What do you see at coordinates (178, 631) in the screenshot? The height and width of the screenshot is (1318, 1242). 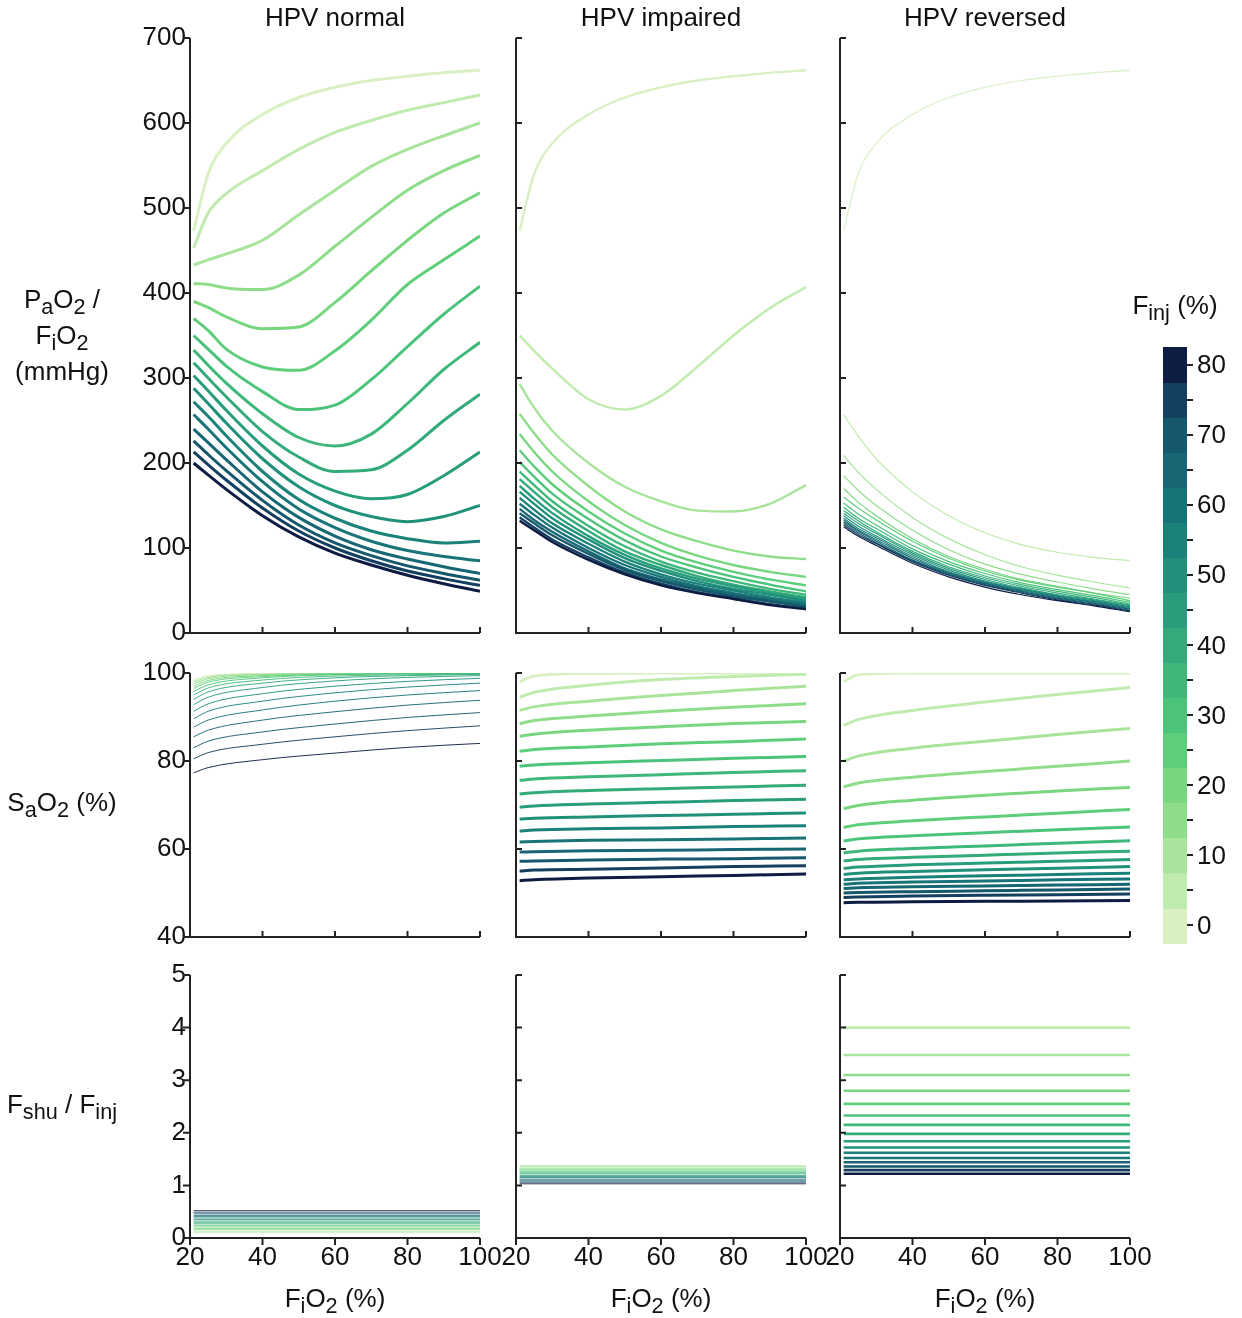 I see `y-tick-label: 0` at bounding box center [178, 631].